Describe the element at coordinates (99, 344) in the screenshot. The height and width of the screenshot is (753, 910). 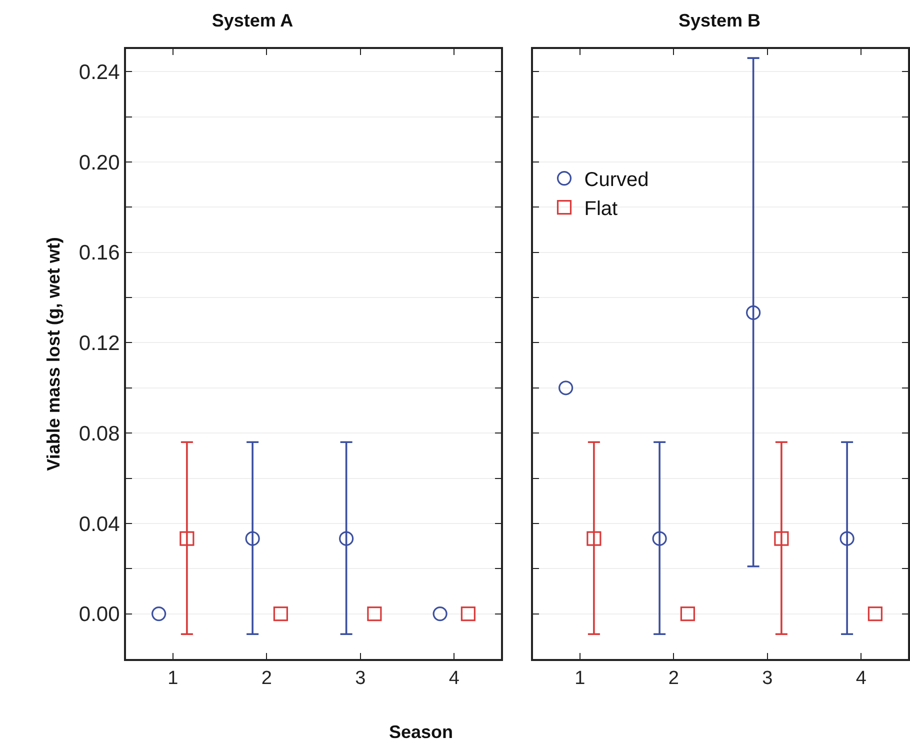
I see `y-tick-label: 0.12` at that location.